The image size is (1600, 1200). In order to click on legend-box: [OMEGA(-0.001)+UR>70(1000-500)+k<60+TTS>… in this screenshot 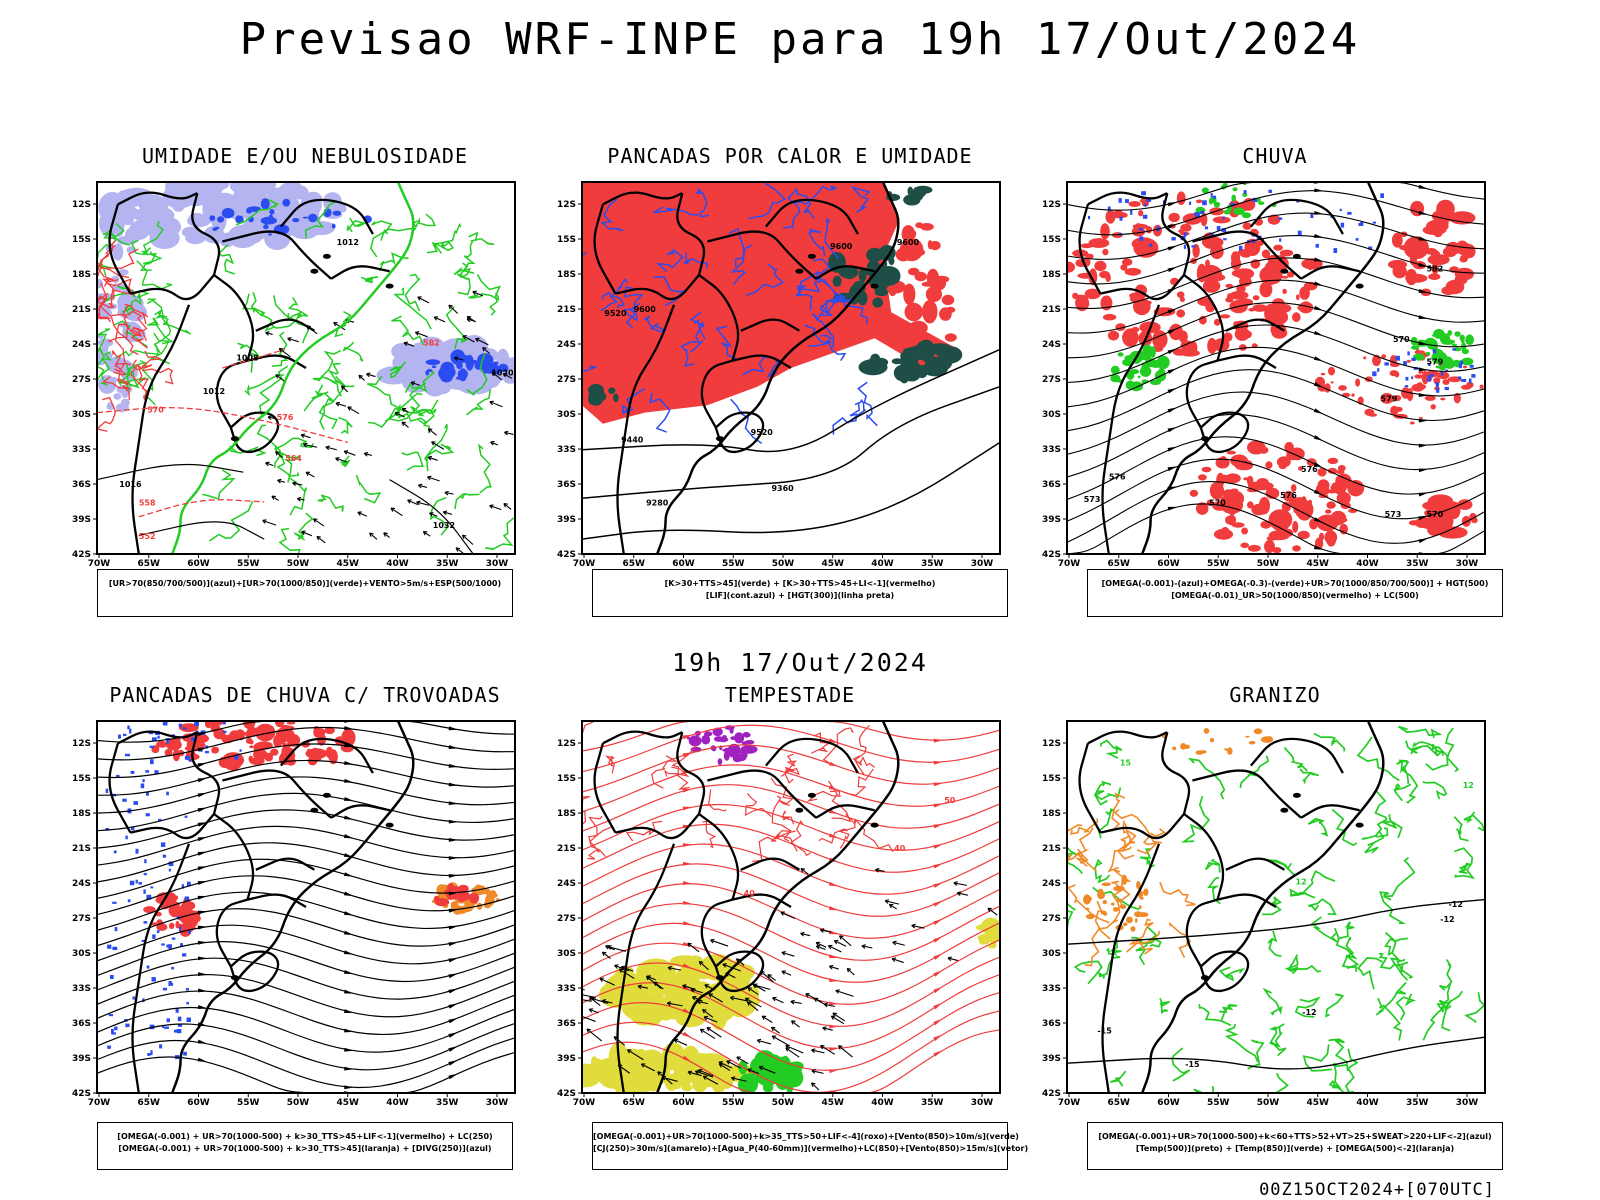, I will do `click(1295, 1146)`.